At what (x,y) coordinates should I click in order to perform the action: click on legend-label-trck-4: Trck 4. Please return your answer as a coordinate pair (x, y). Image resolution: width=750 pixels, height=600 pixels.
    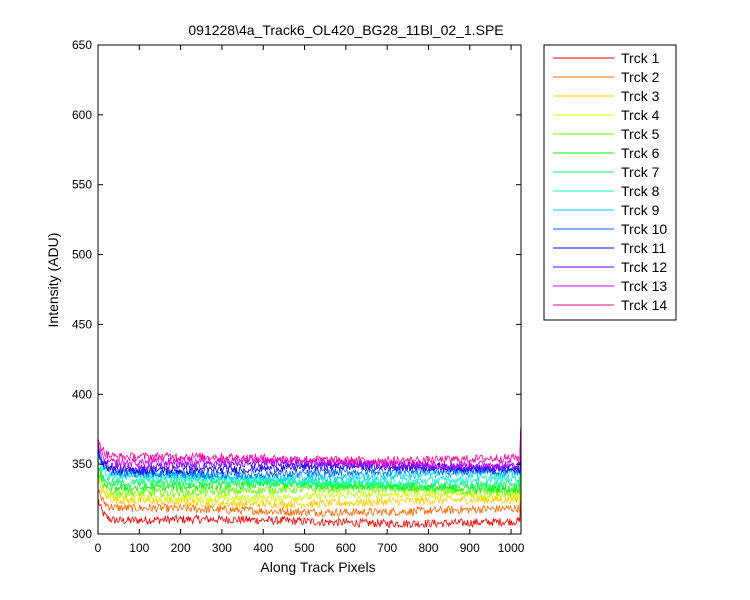
    Looking at the image, I should click on (640, 115).